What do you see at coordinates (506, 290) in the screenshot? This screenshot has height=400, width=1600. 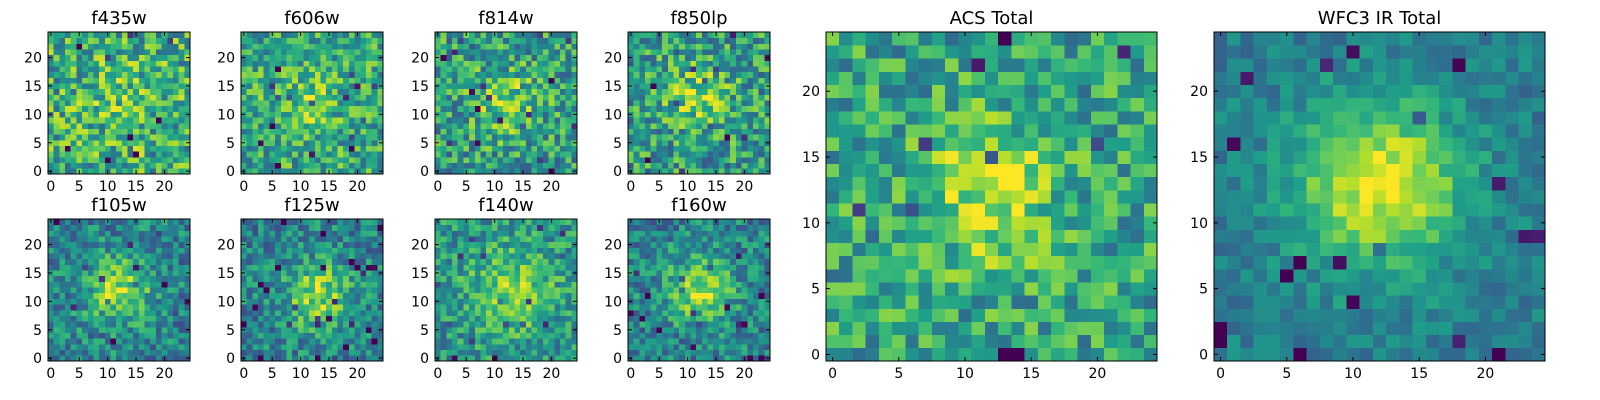 I see `axes-frame` at bounding box center [506, 290].